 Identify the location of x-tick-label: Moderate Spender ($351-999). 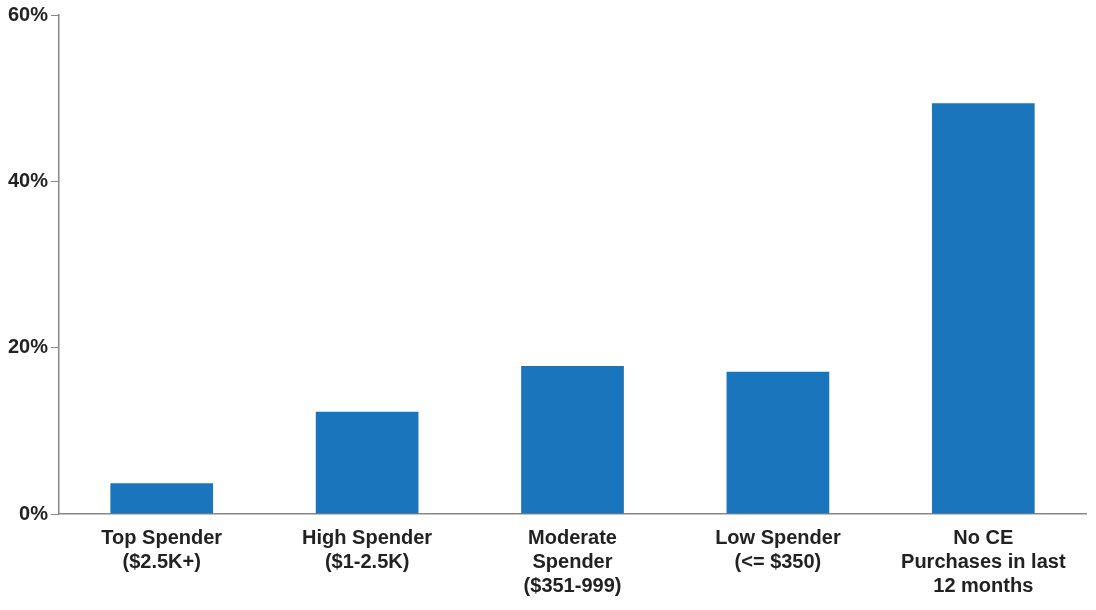
(572, 560).